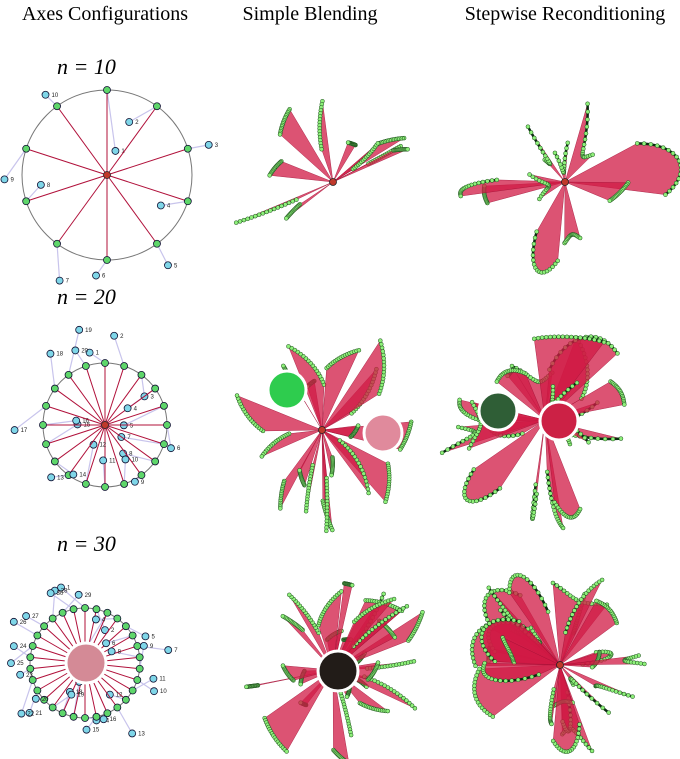 This screenshot has width=680, height=759. I want to click on axis-label: 16, so click(113, 720).